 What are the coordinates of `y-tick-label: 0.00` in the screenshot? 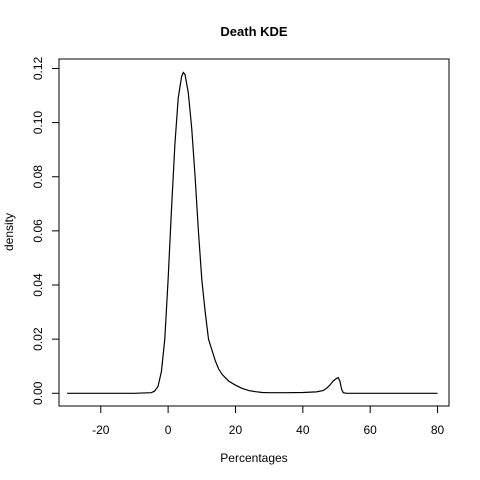 It's located at (38, 393).